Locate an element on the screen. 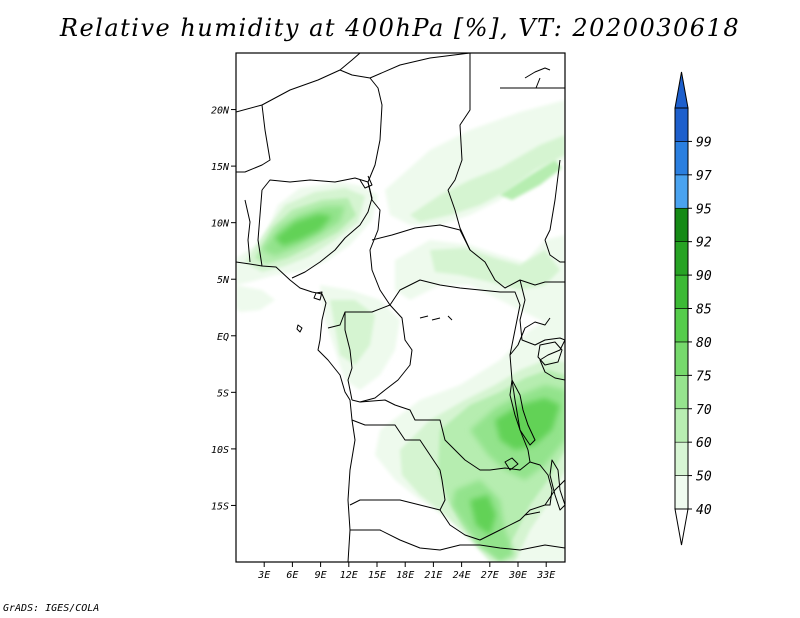  latitude-axis: 20N 15N 10N 5N EQ 5S 10S 15S is located at coordinates (223, 309).